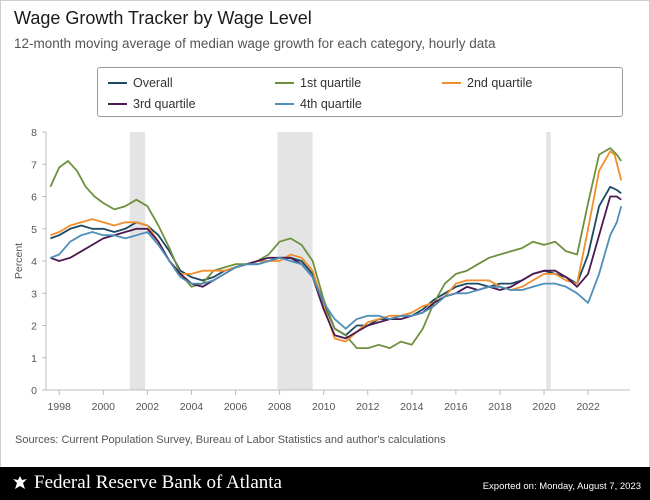 This screenshot has height=500, width=650. Describe the element at coordinates (60, 407) in the screenshot. I see `x-tick-label: 1998` at that location.